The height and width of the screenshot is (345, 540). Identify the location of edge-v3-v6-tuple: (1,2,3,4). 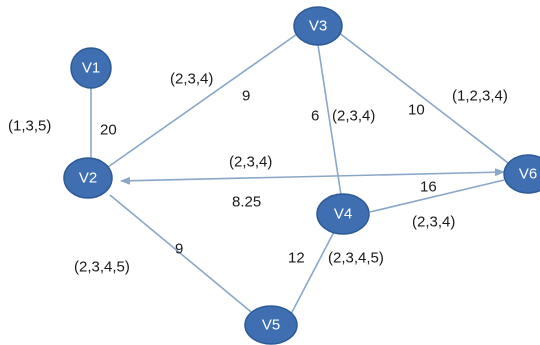
(480, 96).